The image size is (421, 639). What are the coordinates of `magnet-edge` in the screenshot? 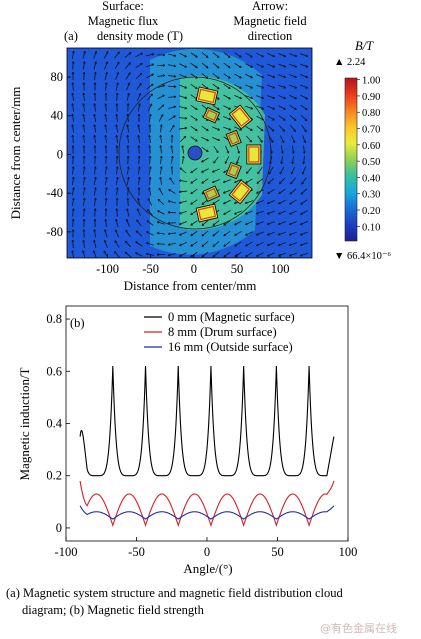 It's located at (233, 170).